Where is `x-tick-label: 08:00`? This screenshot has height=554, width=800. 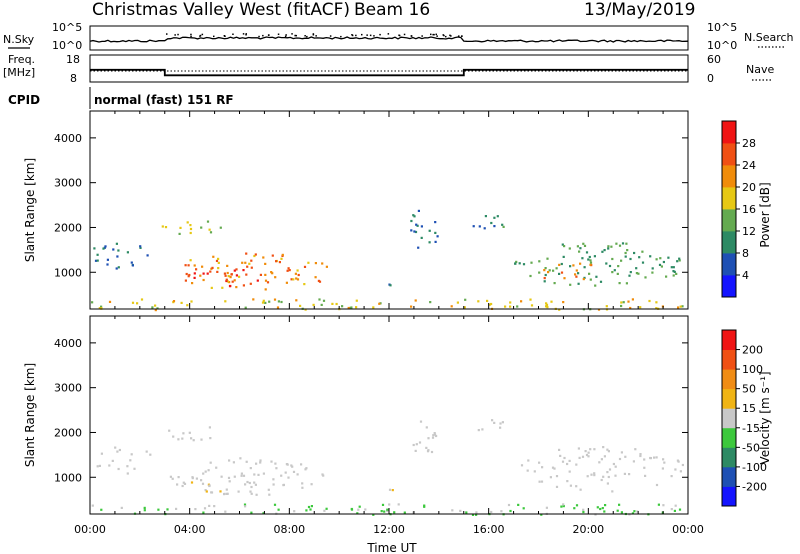
x-tick-label: 08:00 is located at coordinates (289, 529).